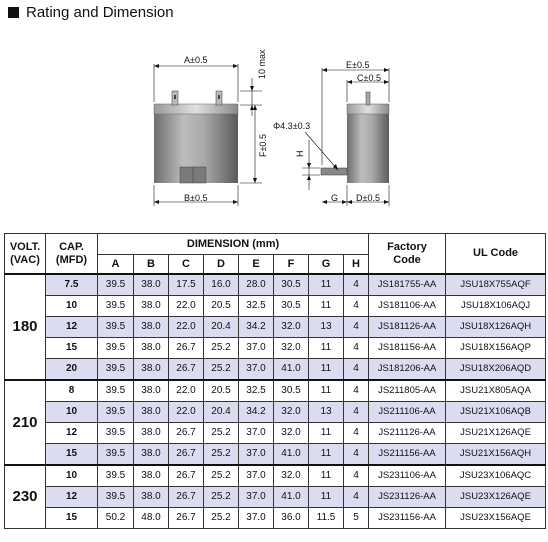  I want to click on header-col-g: G, so click(326, 264).